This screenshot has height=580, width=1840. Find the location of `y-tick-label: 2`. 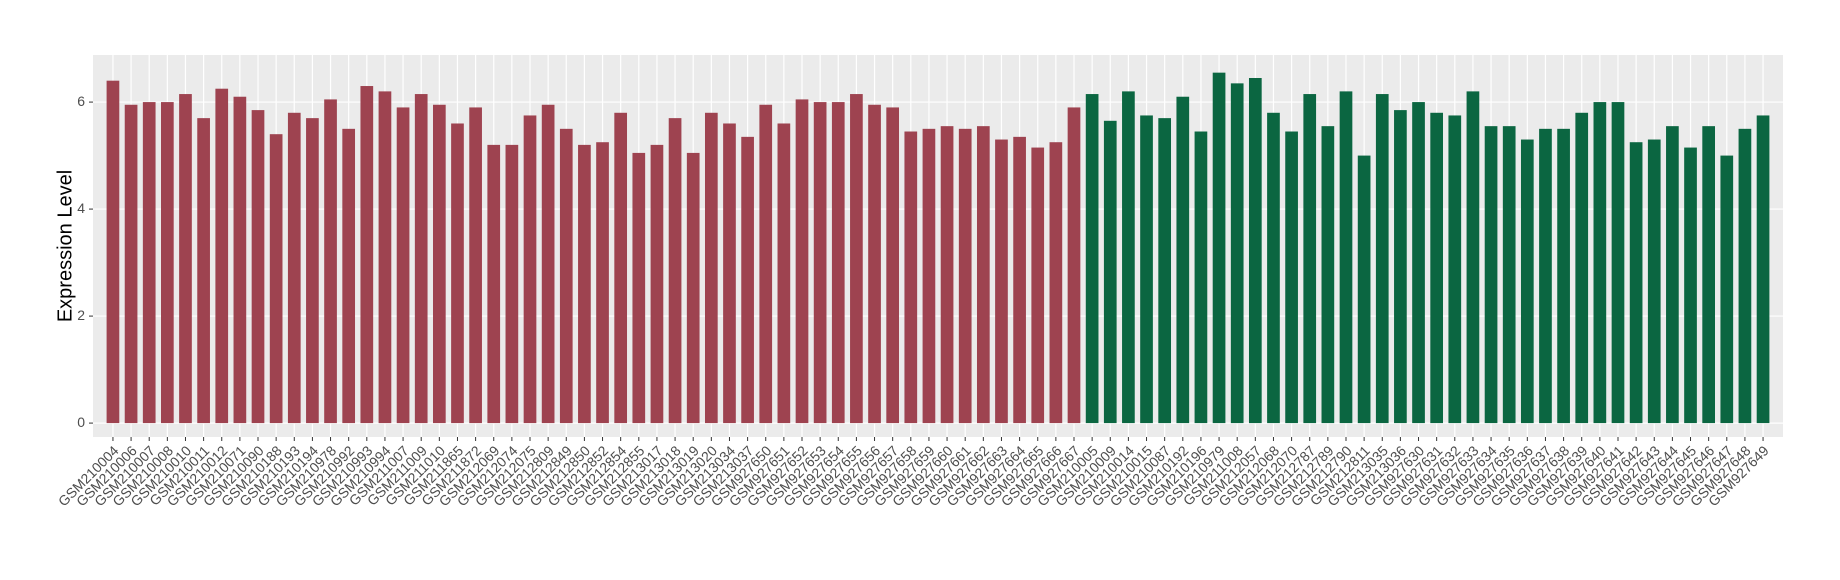

y-tick-label: 2 is located at coordinates (81, 315).